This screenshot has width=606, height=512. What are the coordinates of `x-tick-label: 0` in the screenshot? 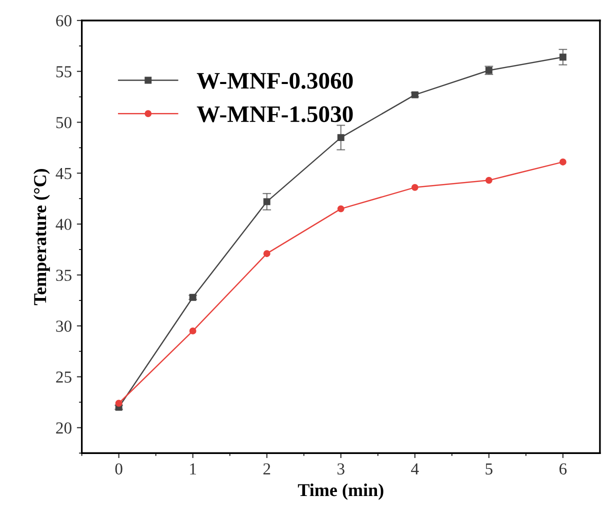 It's located at (118, 469).